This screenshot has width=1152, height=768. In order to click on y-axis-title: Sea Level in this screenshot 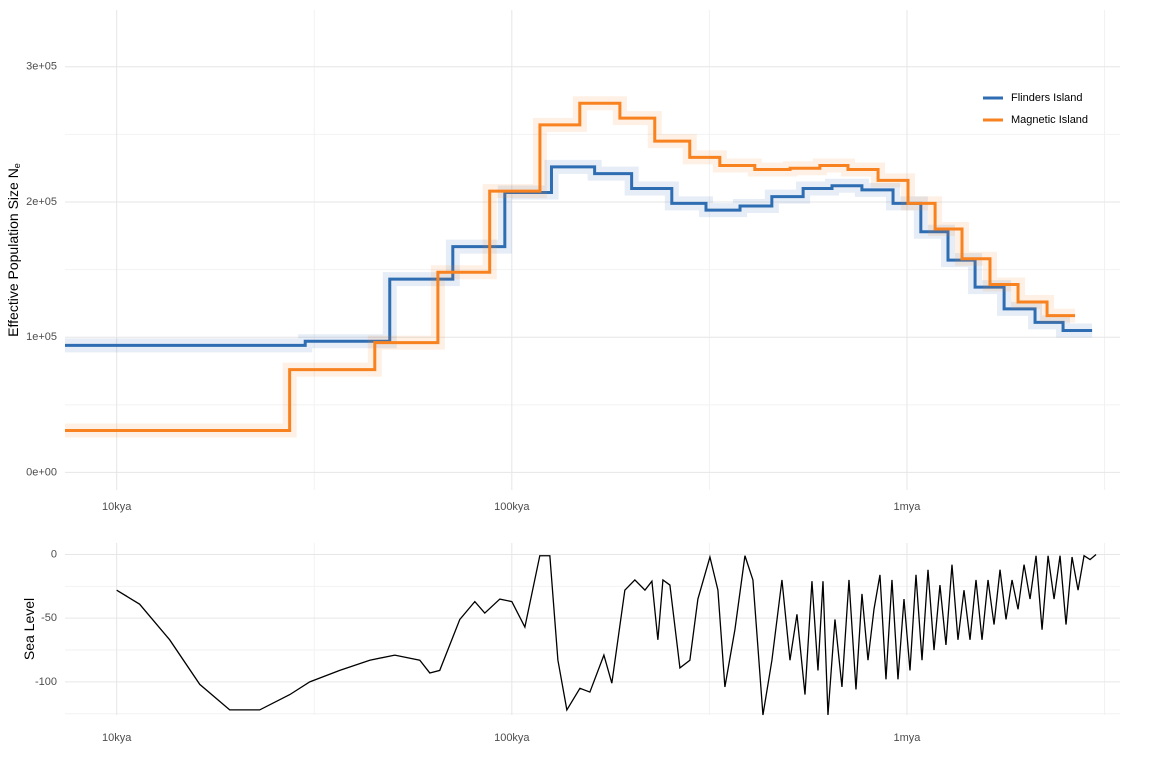, I will do `click(29, 629)`.